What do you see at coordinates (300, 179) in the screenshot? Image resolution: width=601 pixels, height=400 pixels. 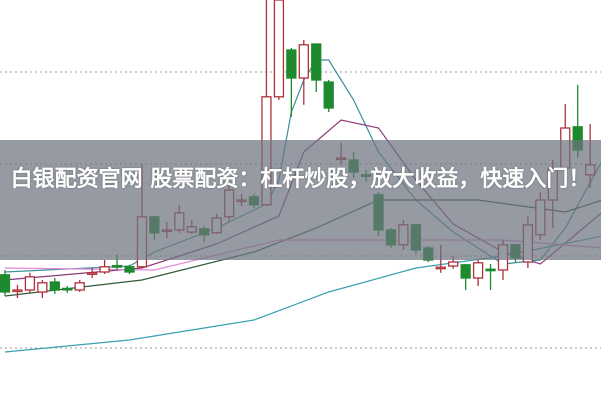 I see `article-title: 白银配资官网 股票配资：杠杆炒股，放大收益，快速入门！` at bounding box center [300, 179].